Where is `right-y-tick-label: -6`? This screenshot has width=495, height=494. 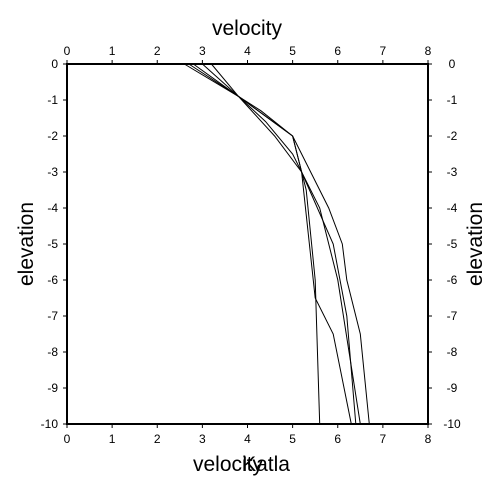 right-y-tick-label: -6 is located at coordinates (452, 280).